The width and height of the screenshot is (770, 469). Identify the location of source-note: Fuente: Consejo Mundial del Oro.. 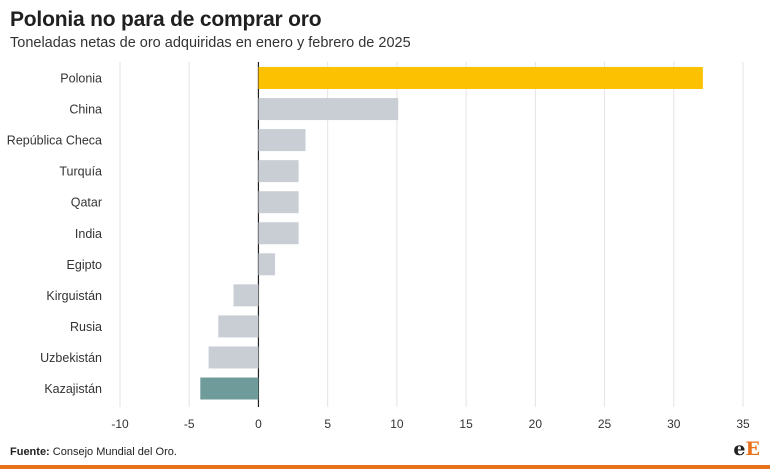
(93, 452).